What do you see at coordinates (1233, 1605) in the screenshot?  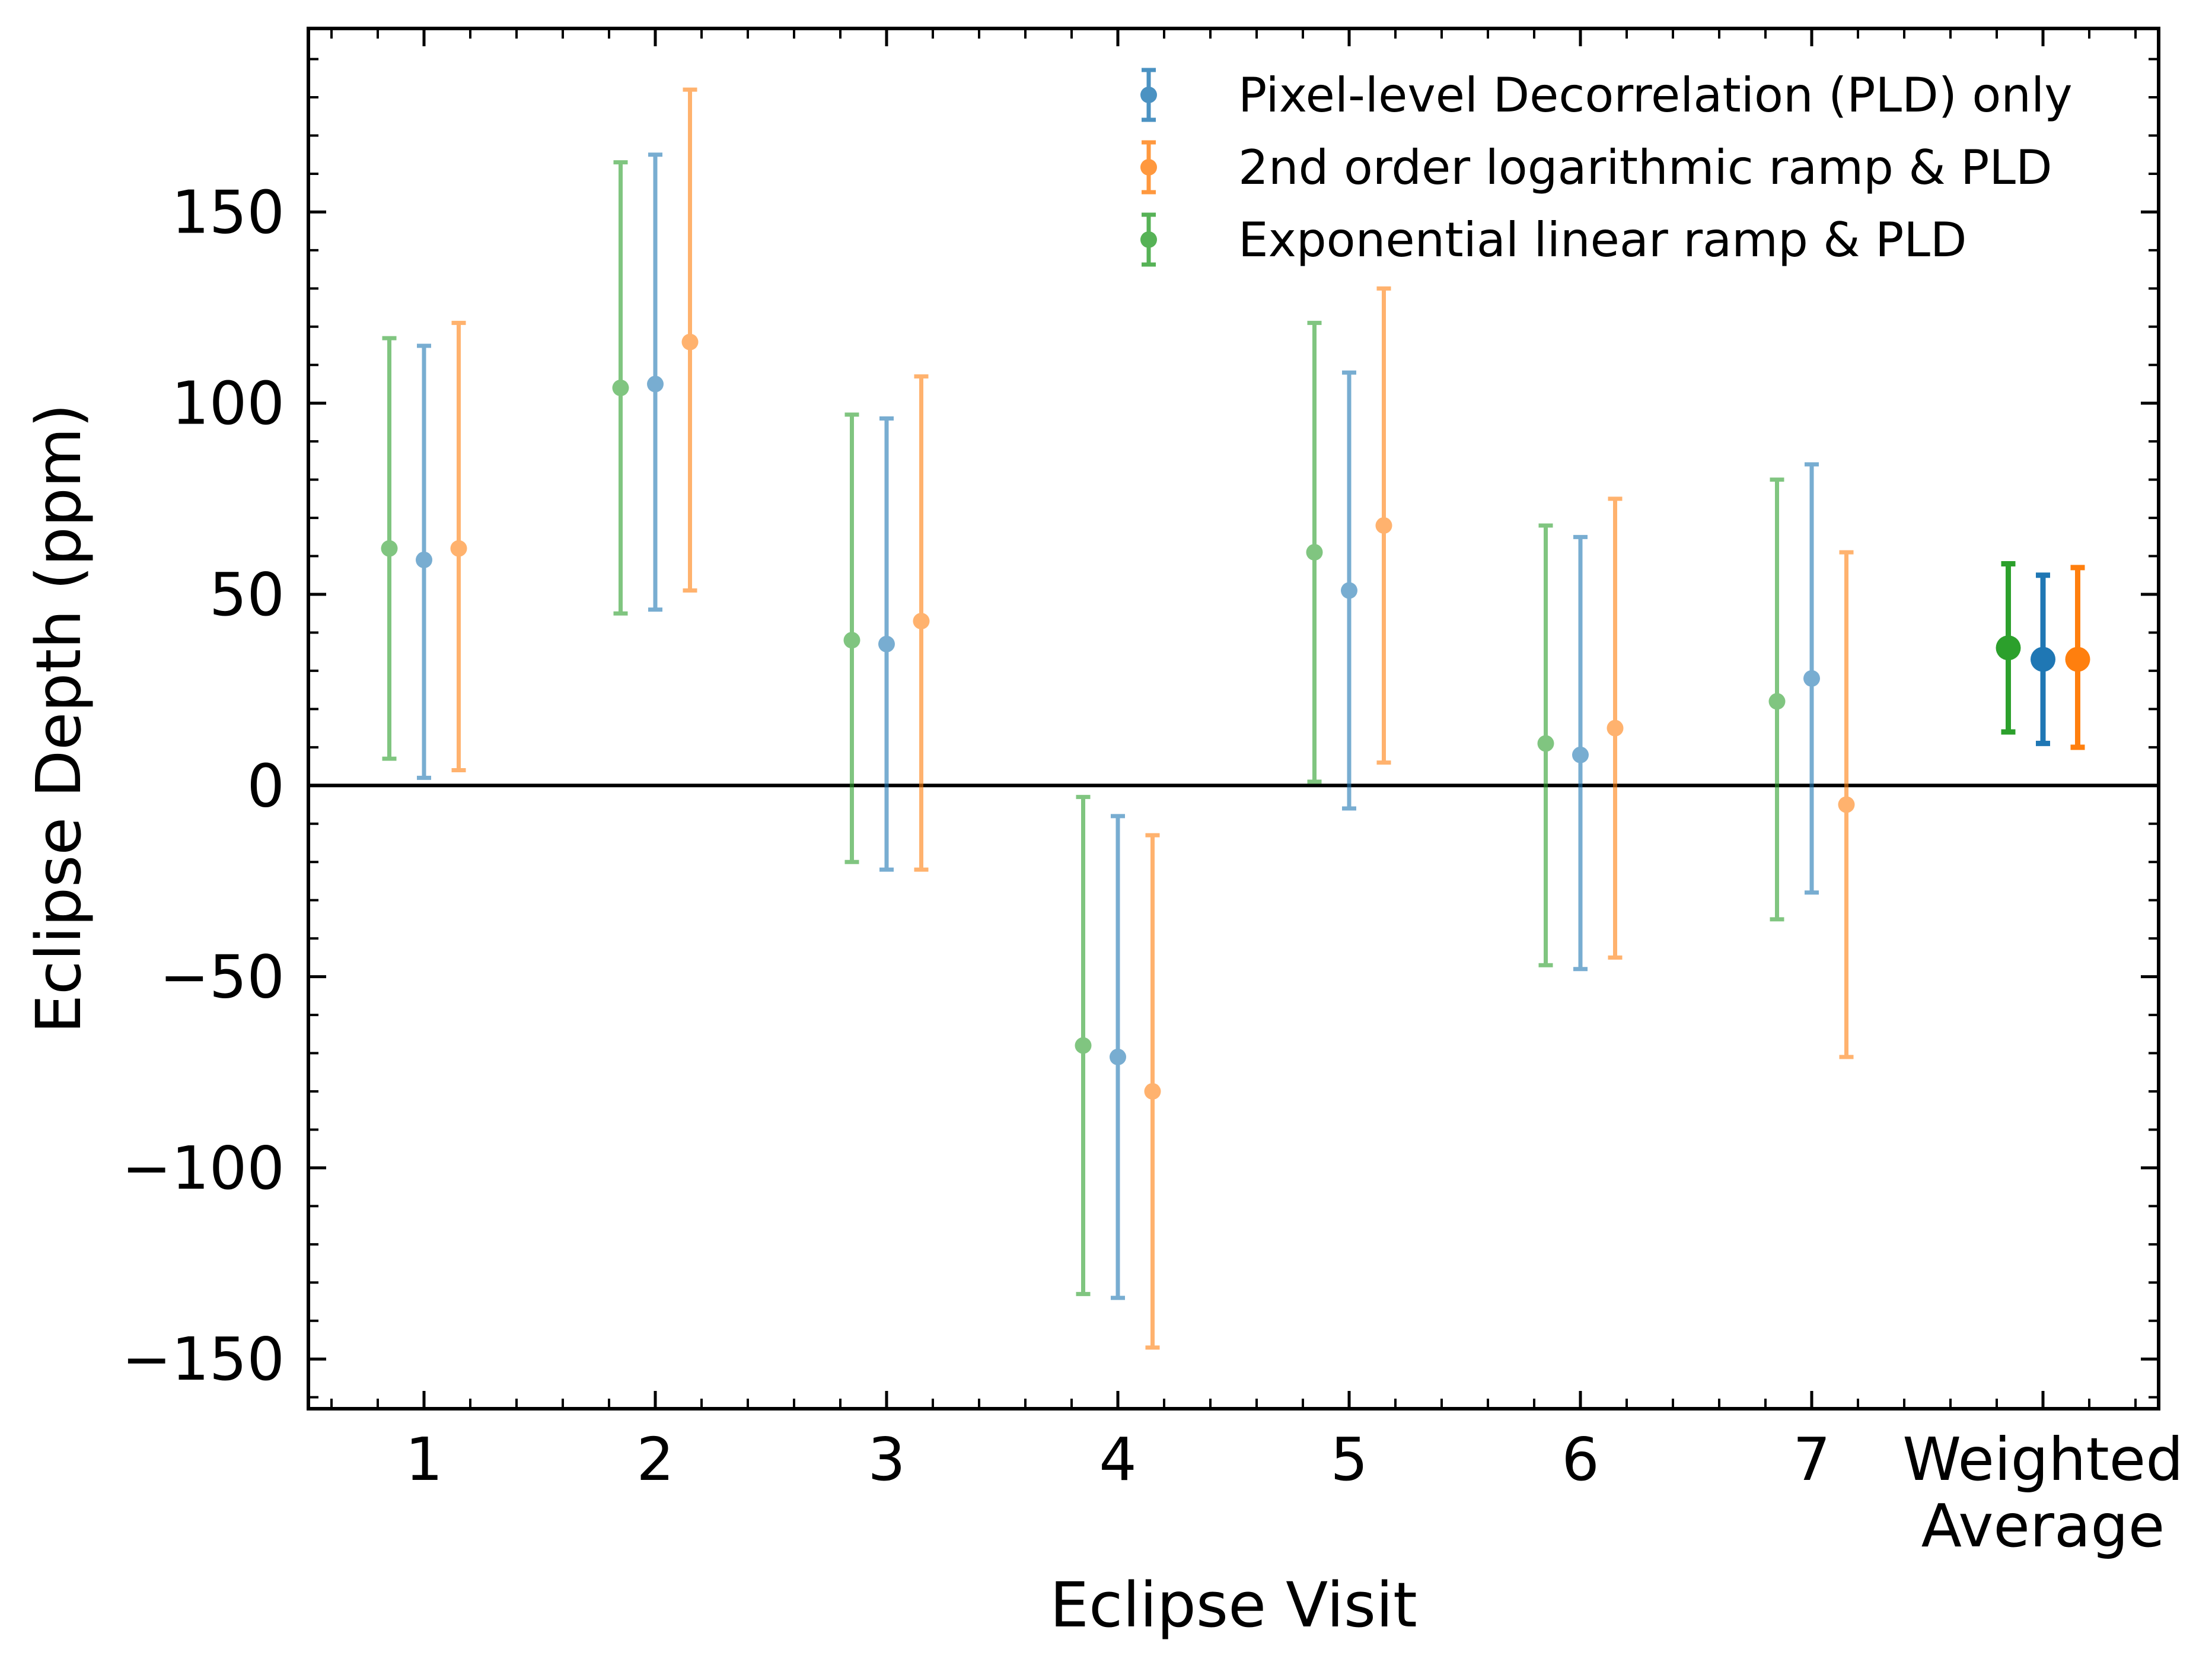 I see `x-axis-title: Eclipse Visit` at bounding box center [1233, 1605].